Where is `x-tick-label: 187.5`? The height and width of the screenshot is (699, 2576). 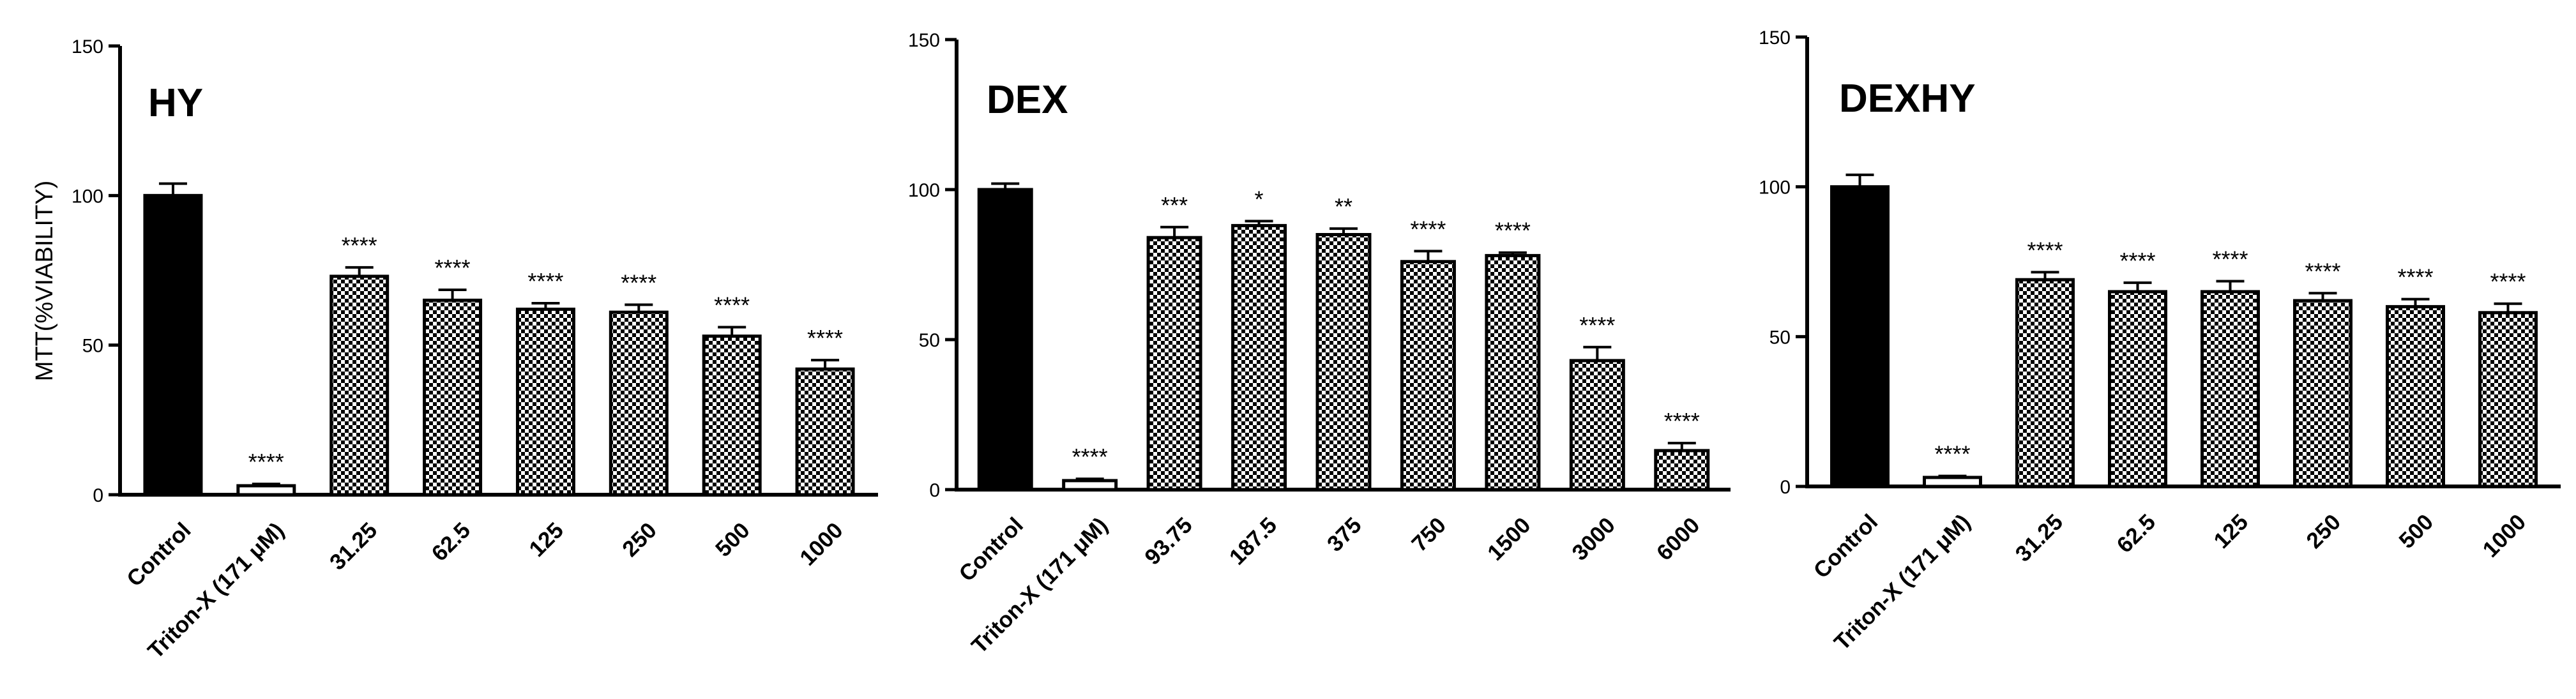
x-tick-label: 187.5 is located at coordinates (1254, 541).